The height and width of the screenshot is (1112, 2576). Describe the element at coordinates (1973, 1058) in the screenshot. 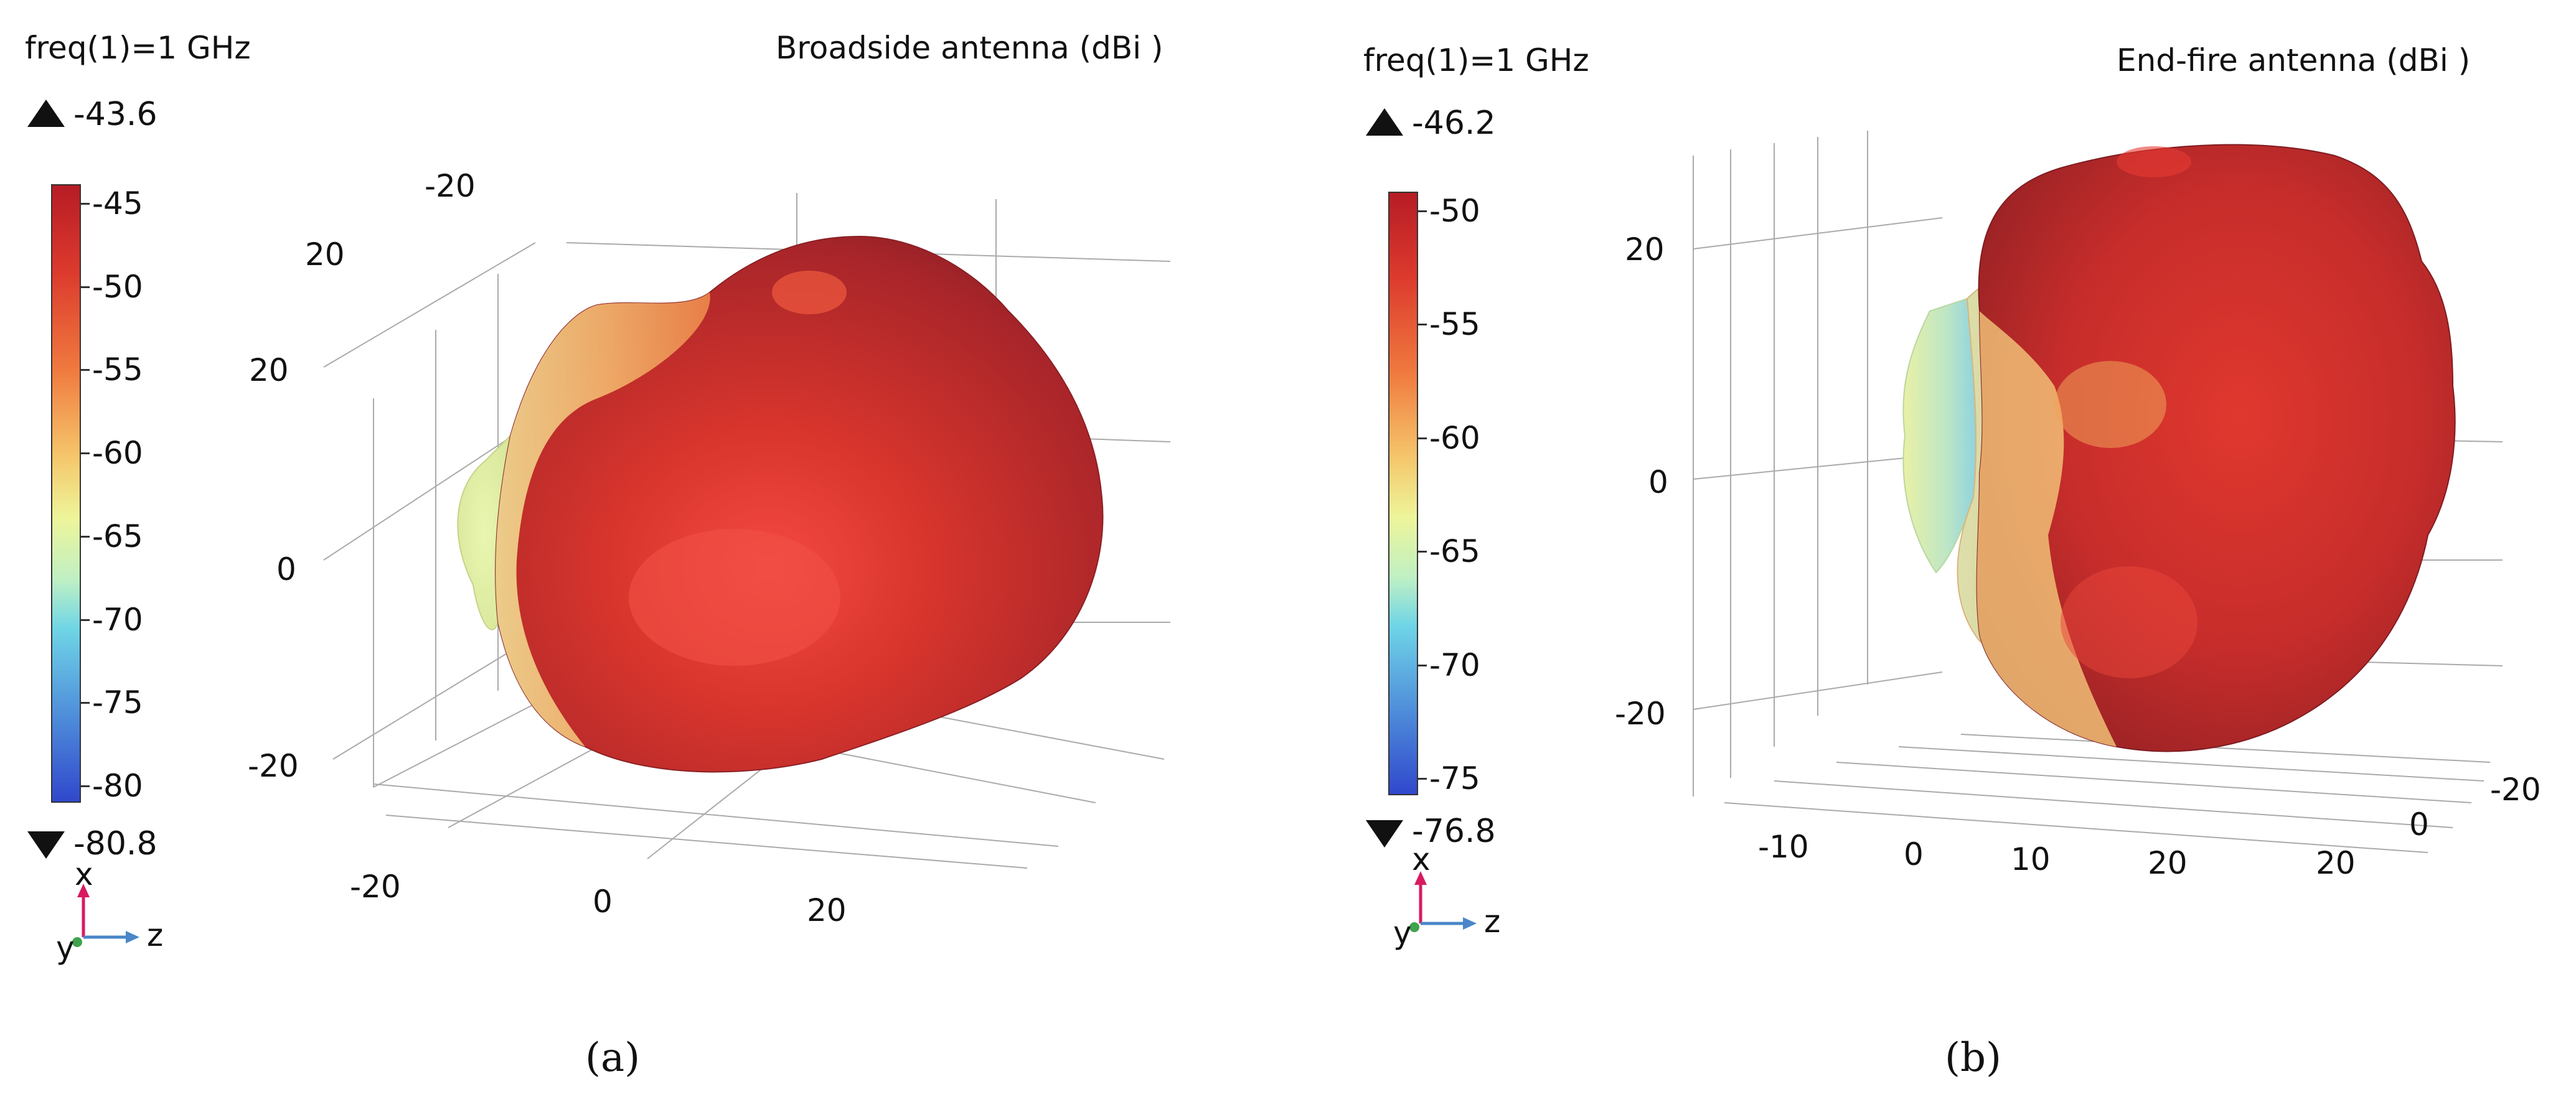

I see `panel-label: (b)` at that location.